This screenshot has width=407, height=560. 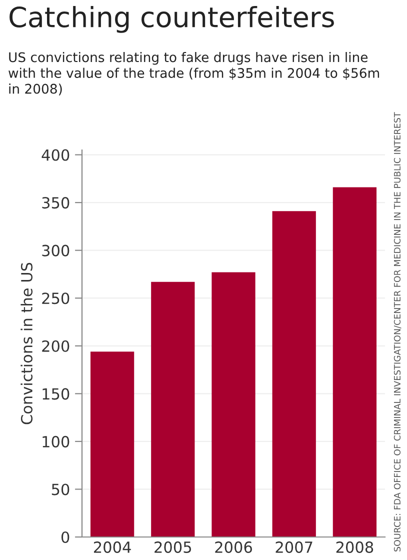 What do you see at coordinates (294, 547) in the screenshot?
I see `x-tick-label: 2007` at bounding box center [294, 547].